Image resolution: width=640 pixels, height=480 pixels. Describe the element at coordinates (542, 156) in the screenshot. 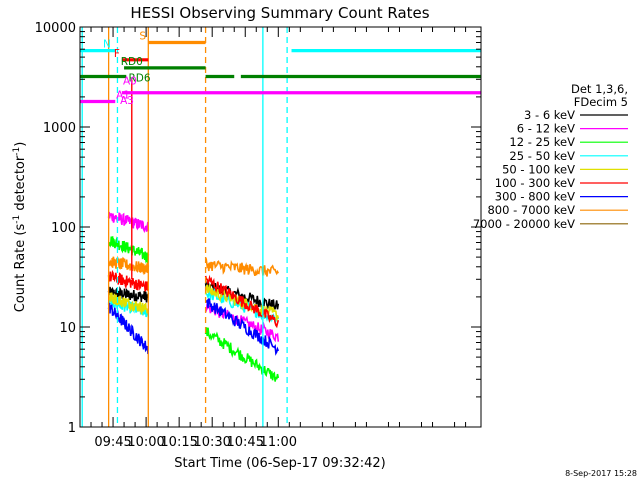

I see `legend-label-4: 25 - 50 keV` at that location.